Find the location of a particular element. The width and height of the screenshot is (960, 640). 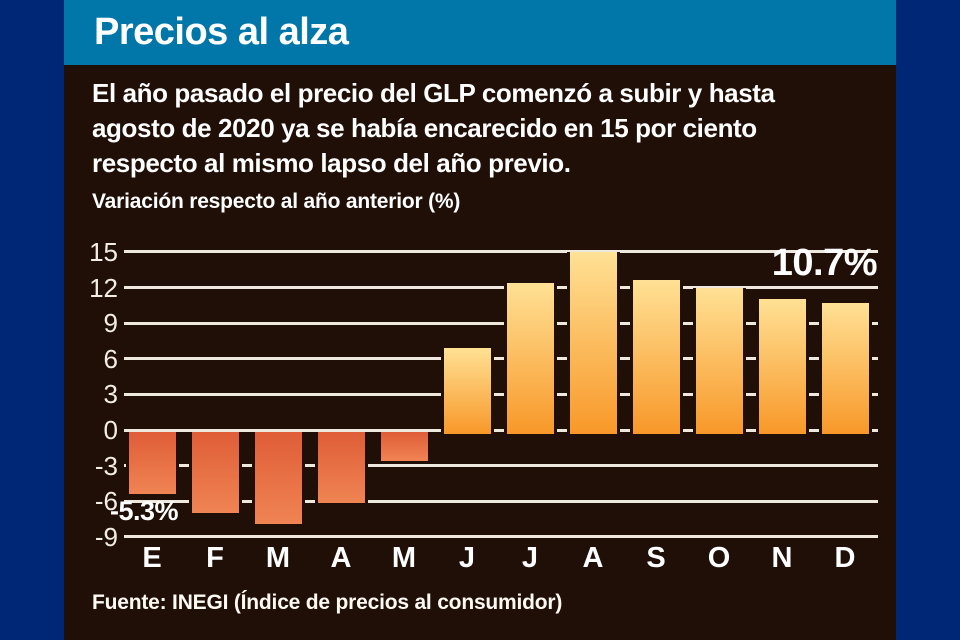

card-header: Precios al alza is located at coordinates (480, 32).